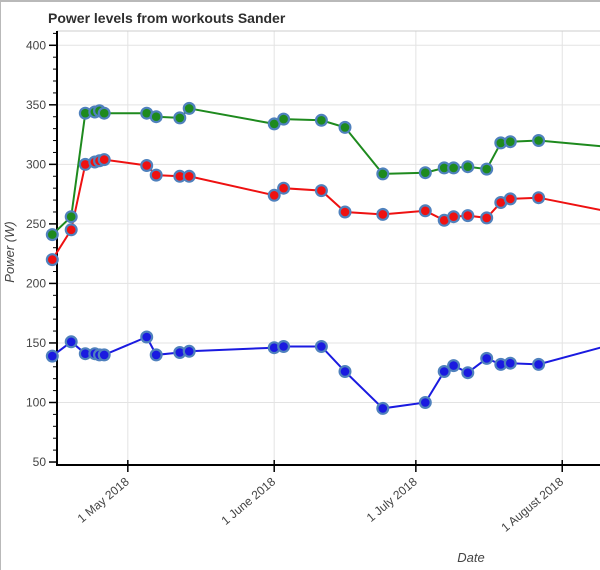 This screenshot has height=570, width=600. What do you see at coordinates (392, 499) in the screenshot?
I see `x-tick-label: 1 July 2018` at bounding box center [392, 499].